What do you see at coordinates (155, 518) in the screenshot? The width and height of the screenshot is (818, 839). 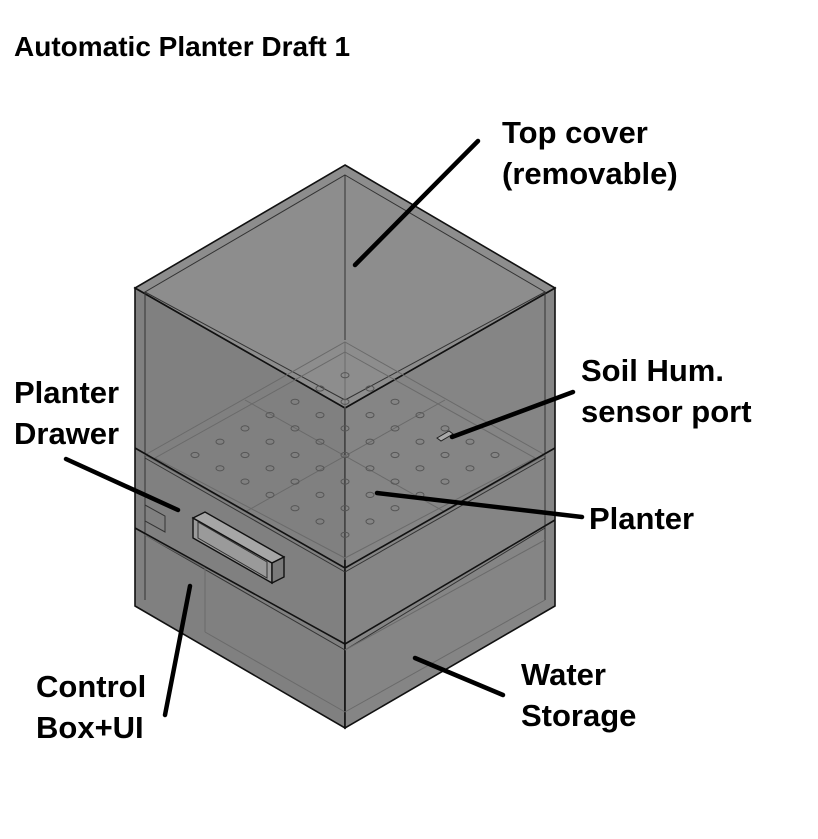 I see `drawer-recess` at bounding box center [155, 518].